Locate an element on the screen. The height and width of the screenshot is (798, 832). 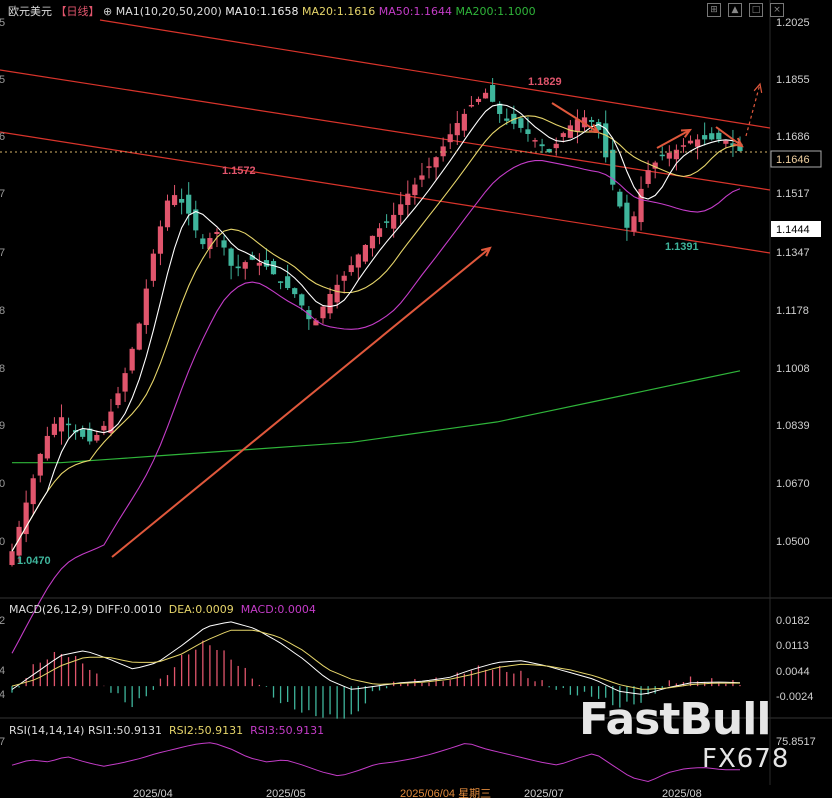
svg-text: 2025/06/04 星期三 is located at coordinates (445, 792).